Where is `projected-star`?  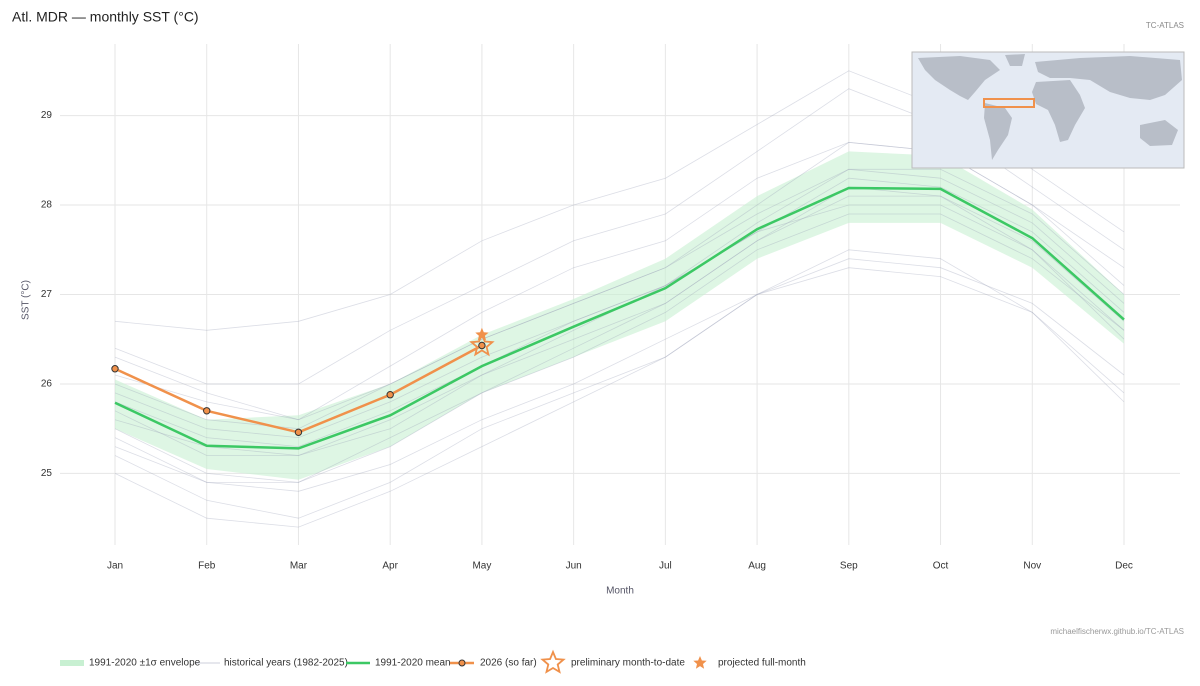
projected-star is located at coordinates (482, 334).